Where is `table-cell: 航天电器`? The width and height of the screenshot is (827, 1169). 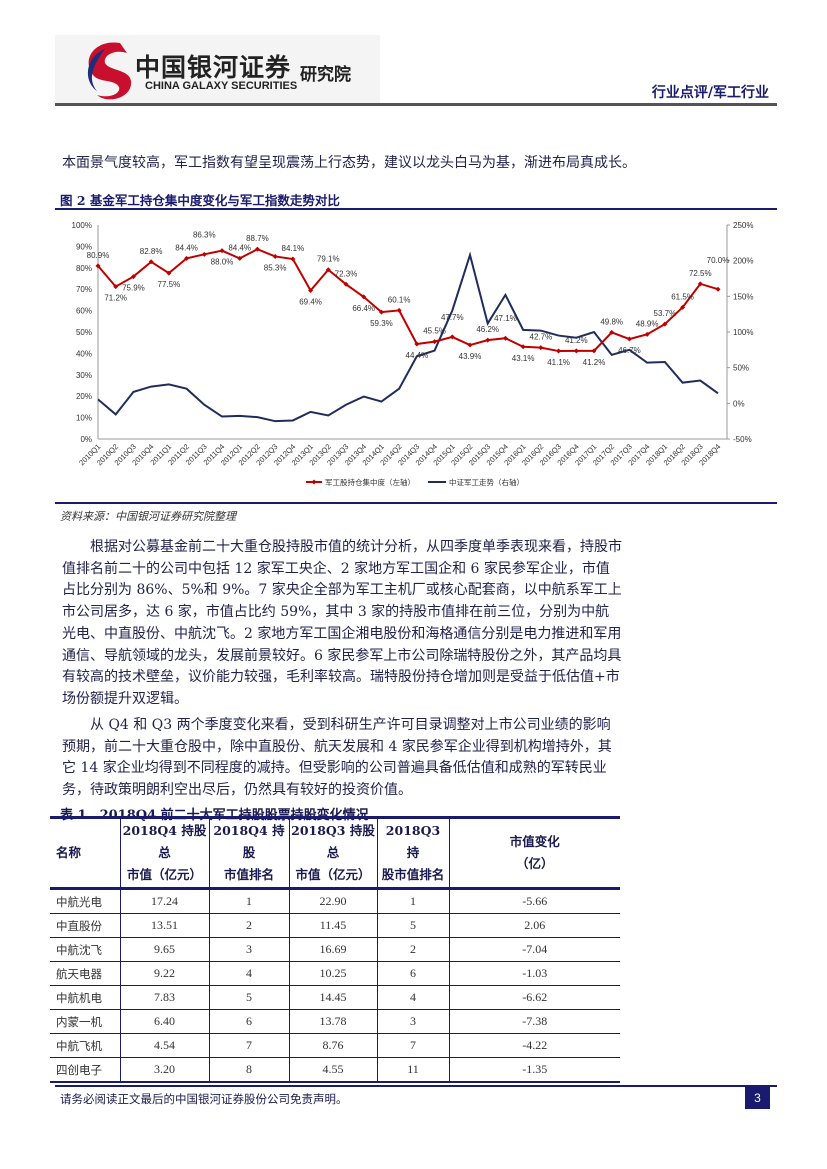 table-cell: 航天电器 is located at coordinates (85, 973).